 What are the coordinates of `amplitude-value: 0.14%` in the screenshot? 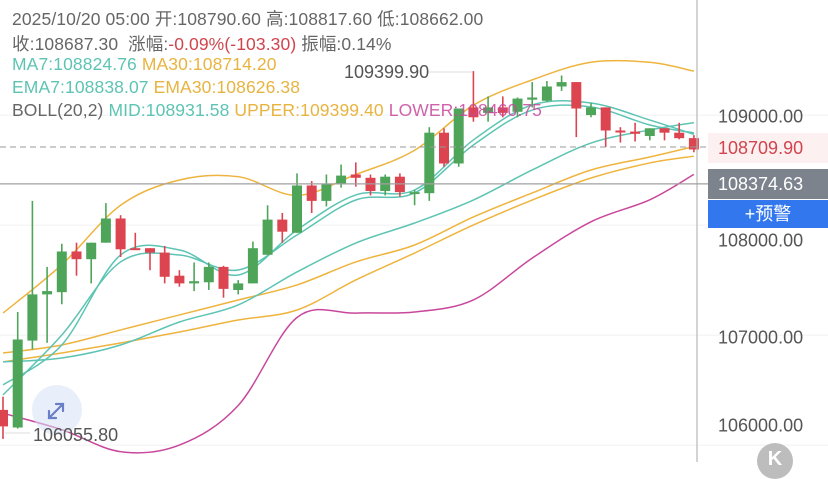 It's located at (366, 44).